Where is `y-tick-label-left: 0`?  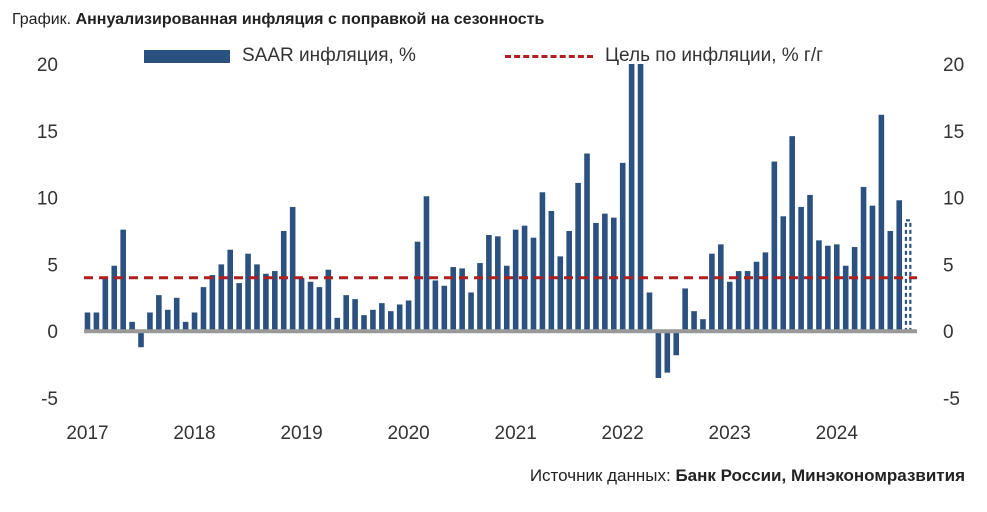
y-tick-label-left: 0 is located at coordinates (52, 332).